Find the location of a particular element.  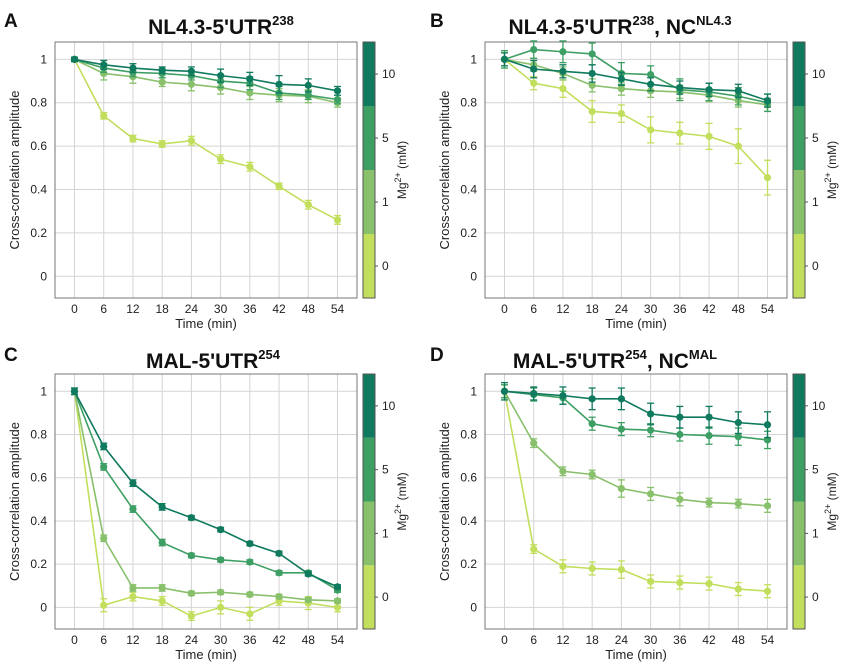

y-tick-label: 0.4 is located at coordinates (38, 521).